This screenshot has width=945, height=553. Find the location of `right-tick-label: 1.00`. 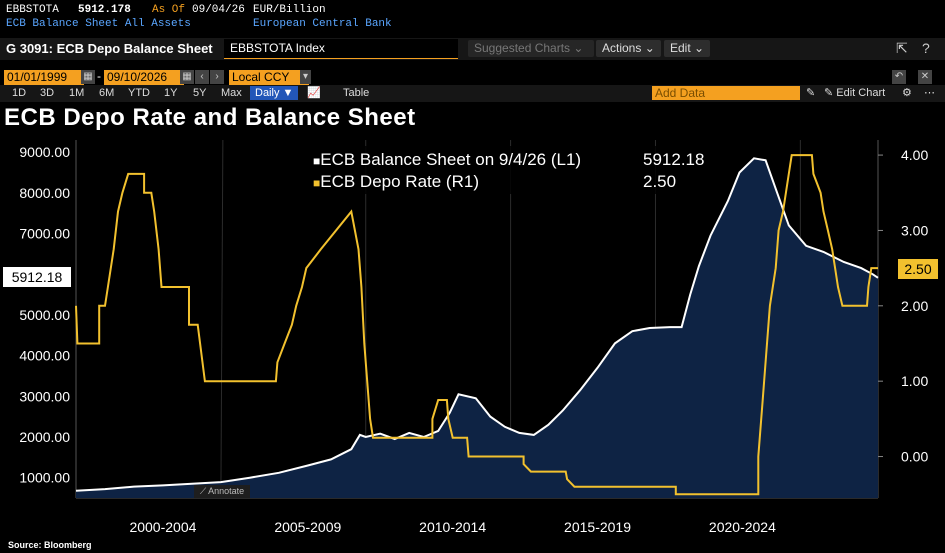

right-tick-label: 1.00 is located at coordinates (914, 381).